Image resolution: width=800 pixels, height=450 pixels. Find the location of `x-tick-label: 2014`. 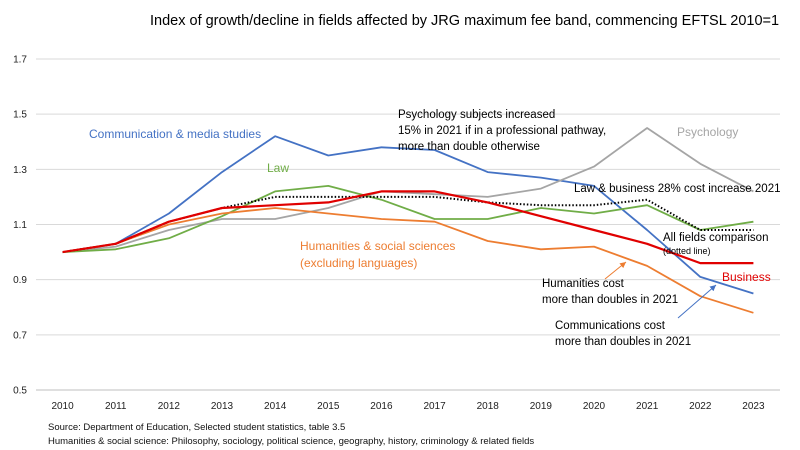

x-tick-label: 2014 is located at coordinates (275, 406).